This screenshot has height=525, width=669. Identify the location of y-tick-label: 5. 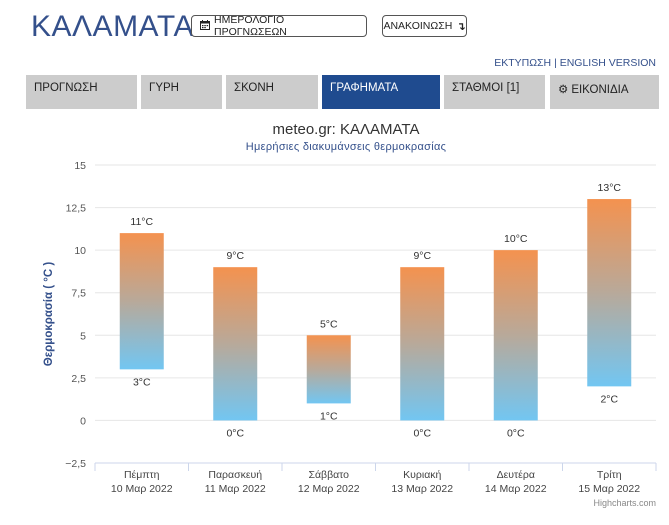
(83, 336).